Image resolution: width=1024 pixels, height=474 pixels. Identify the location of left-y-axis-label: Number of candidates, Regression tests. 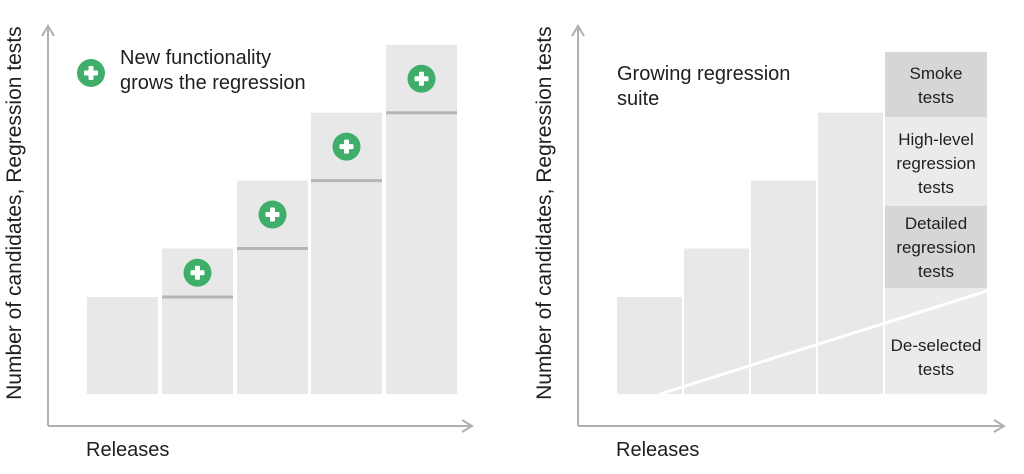
(14, 213).